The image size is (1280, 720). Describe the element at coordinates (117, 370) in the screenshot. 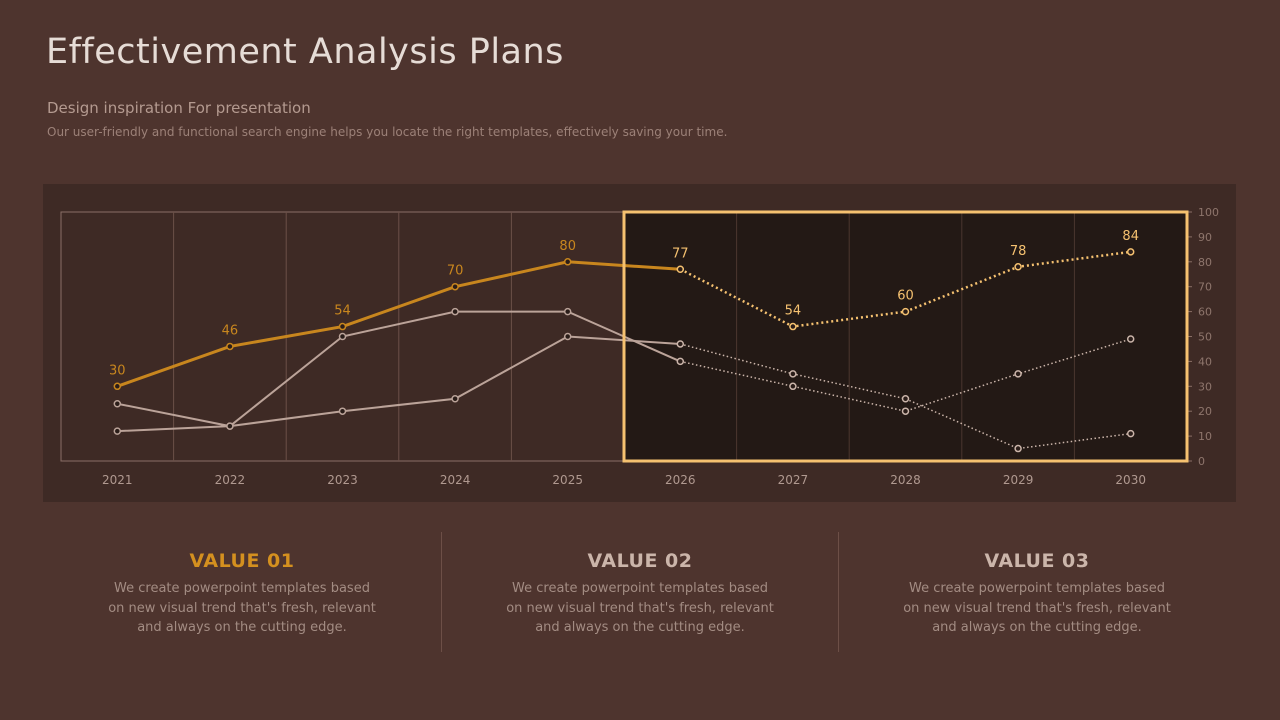

I see `data-label: 30` at that location.